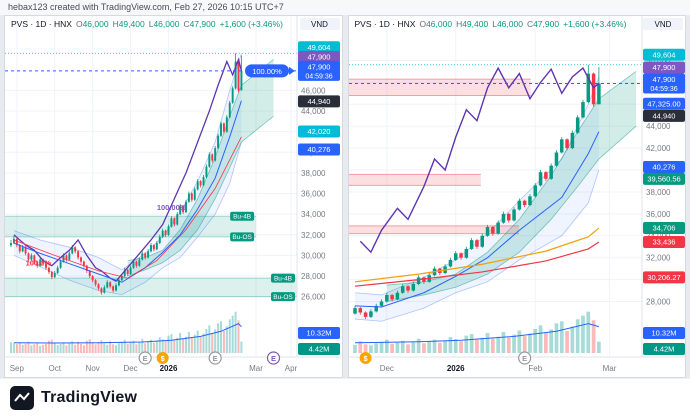  What do you see at coordinates (22, 398) in the screenshot?
I see `tradingview-logo` at bounding box center [22, 398].